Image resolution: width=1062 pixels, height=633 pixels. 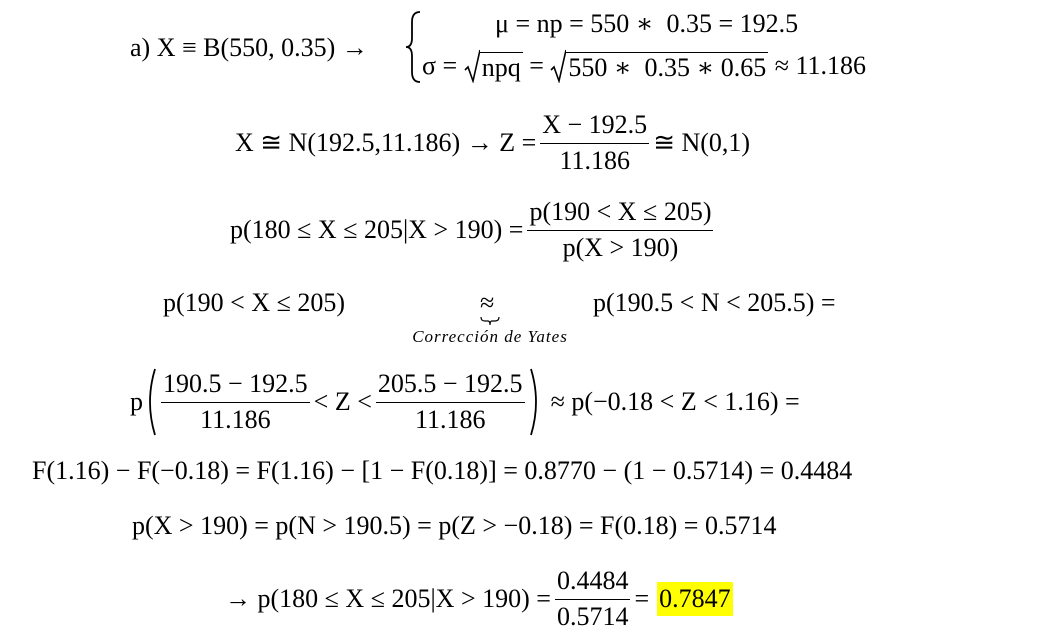 I want to click on mean: μ = np = 550 ∗ 0.35 = 192.5, so click(x=646, y=24).